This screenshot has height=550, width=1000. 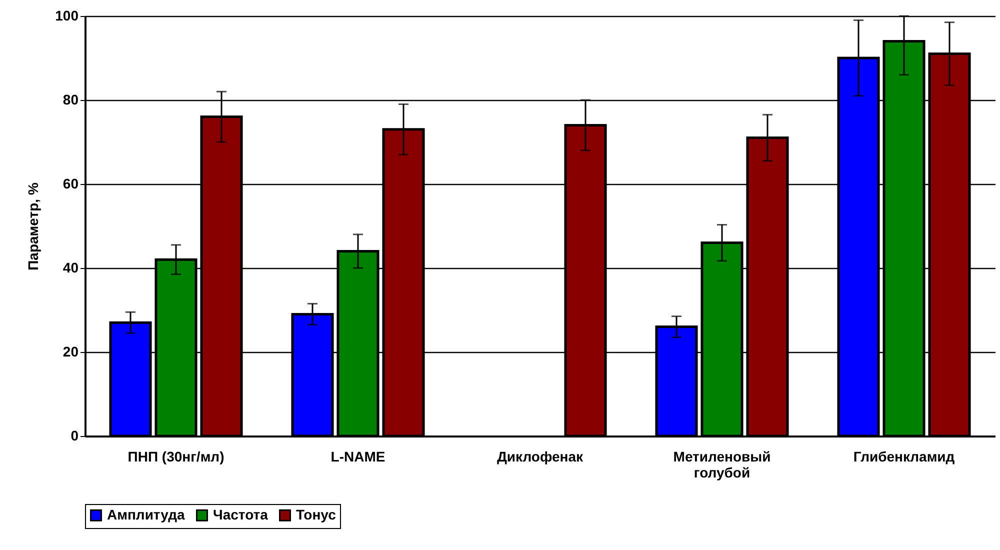 What do you see at coordinates (540, 456) in the screenshot?
I see `x-tick-label: Диклофенак` at bounding box center [540, 456].